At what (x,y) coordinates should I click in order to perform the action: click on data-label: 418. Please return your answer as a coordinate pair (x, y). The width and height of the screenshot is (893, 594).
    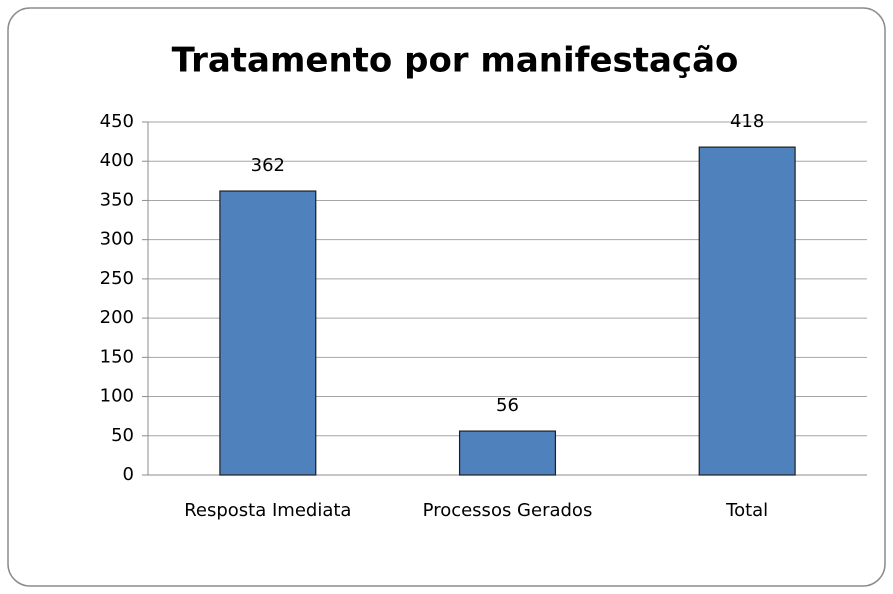
    Looking at the image, I should click on (747, 121).